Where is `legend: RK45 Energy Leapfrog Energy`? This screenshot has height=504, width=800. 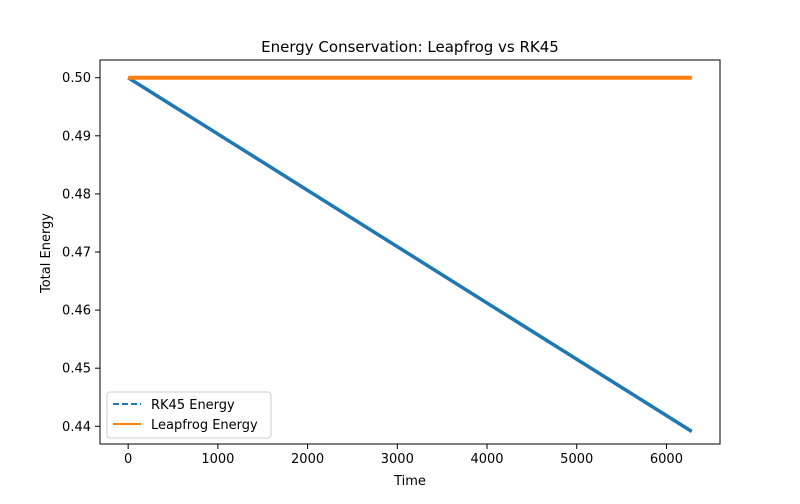
legend: RK45 Energy Leapfrog Energy is located at coordinates (189, 415).